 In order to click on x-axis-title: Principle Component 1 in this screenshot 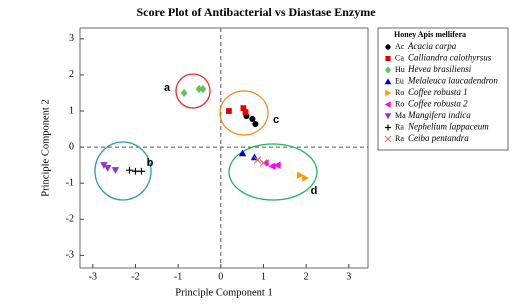, I will do `click(223, 292)`.